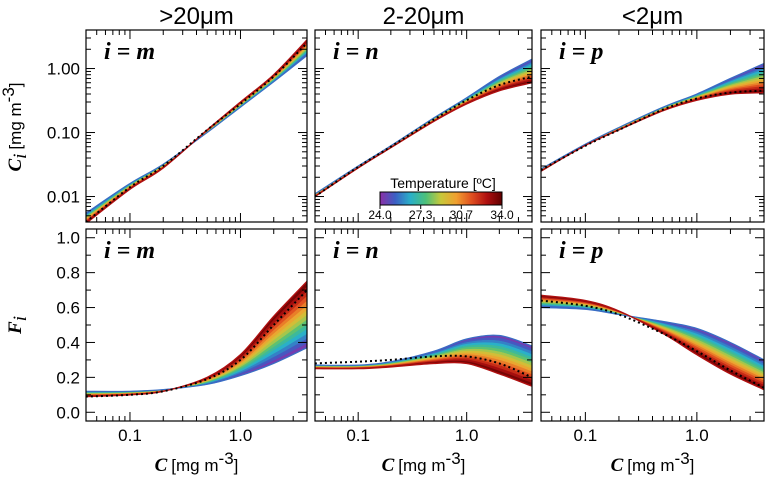 The image size is (765, 480). I want to click on y-top-close: ], so click(15, 84).